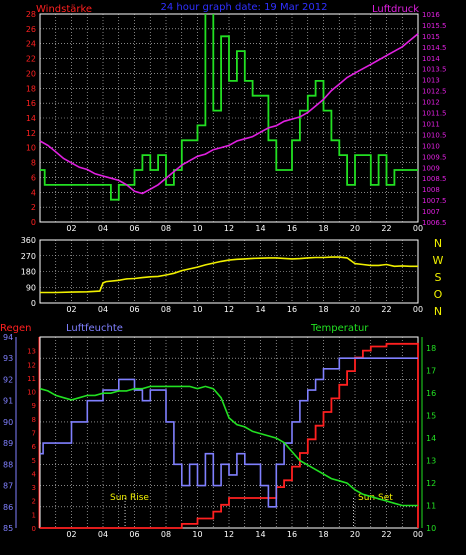 The image size is (466, 555). What do you see at coordinates (431, 124) in the screenshot?
I see `pressure-y-tick: 1011` at bounding box center [431, 124].